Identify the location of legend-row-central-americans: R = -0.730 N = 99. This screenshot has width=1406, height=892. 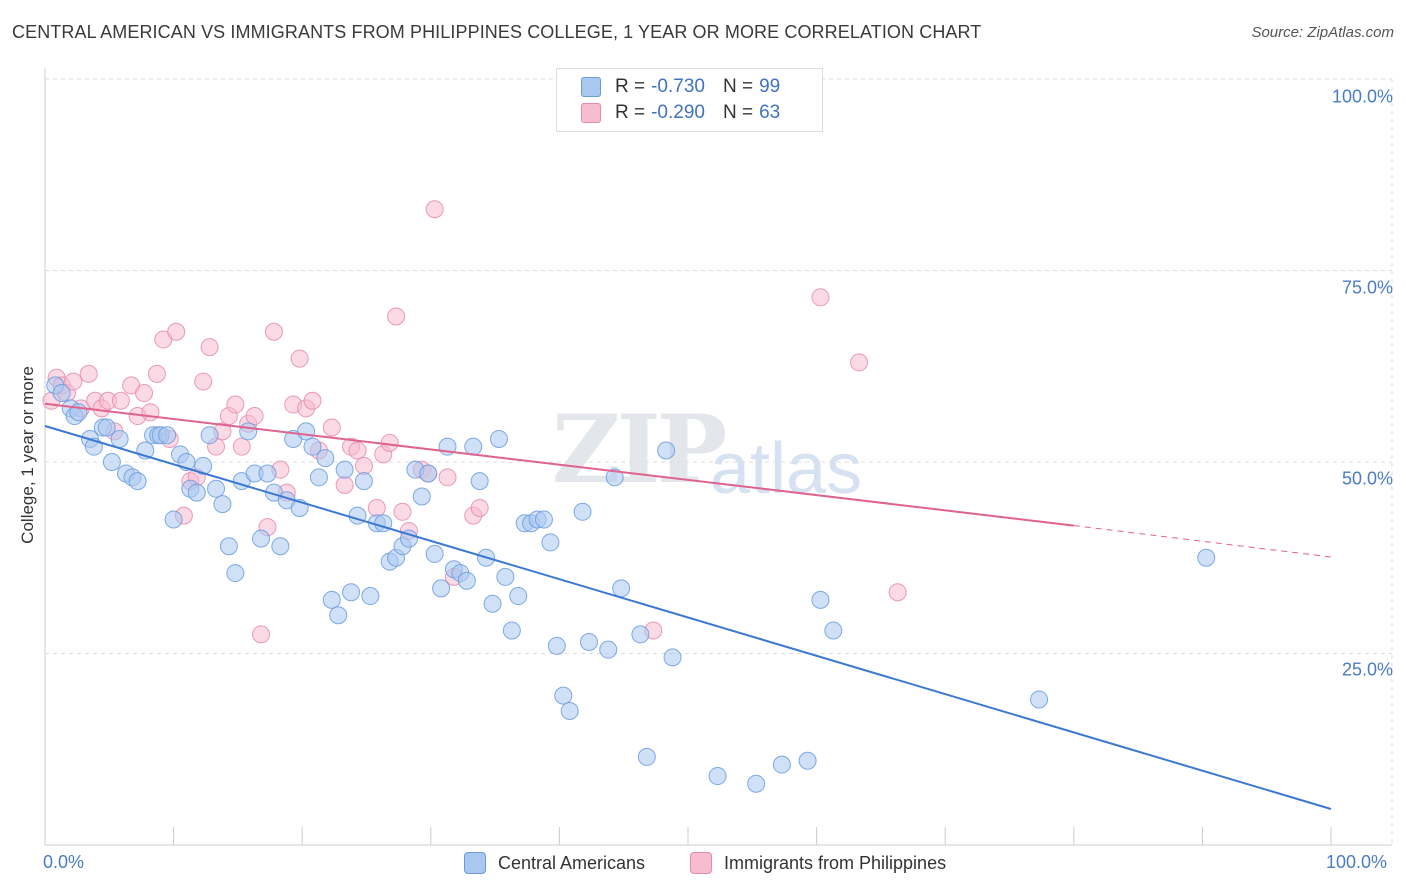
(680, 87).